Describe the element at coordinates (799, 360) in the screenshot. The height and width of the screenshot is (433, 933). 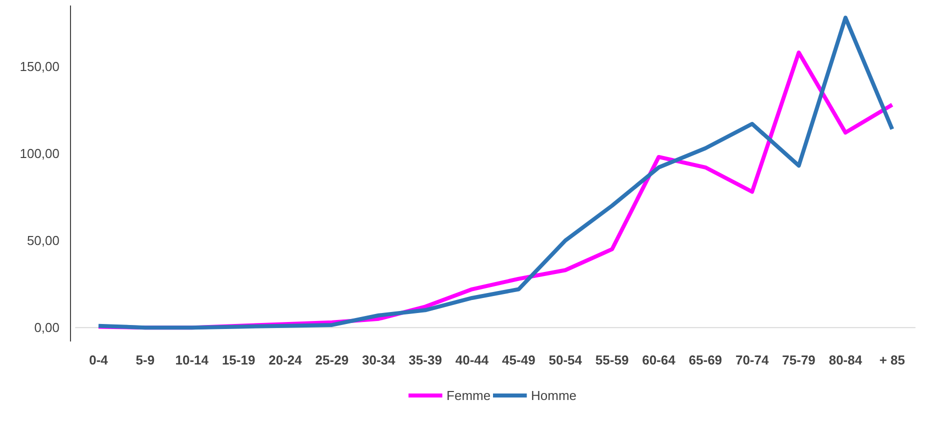
I see `x-tick-label: 75-79` at that location.